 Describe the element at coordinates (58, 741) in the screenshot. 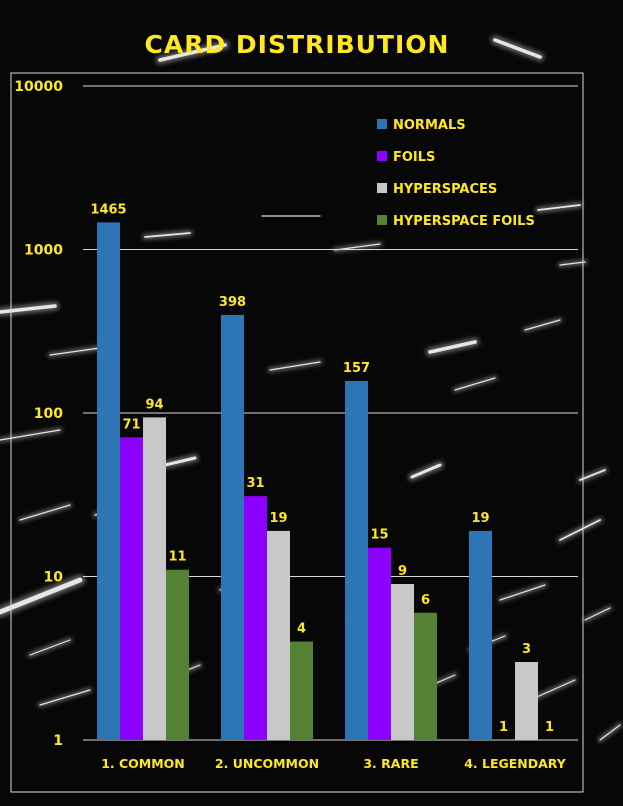

I see `y-tick-label: 1` at that location.